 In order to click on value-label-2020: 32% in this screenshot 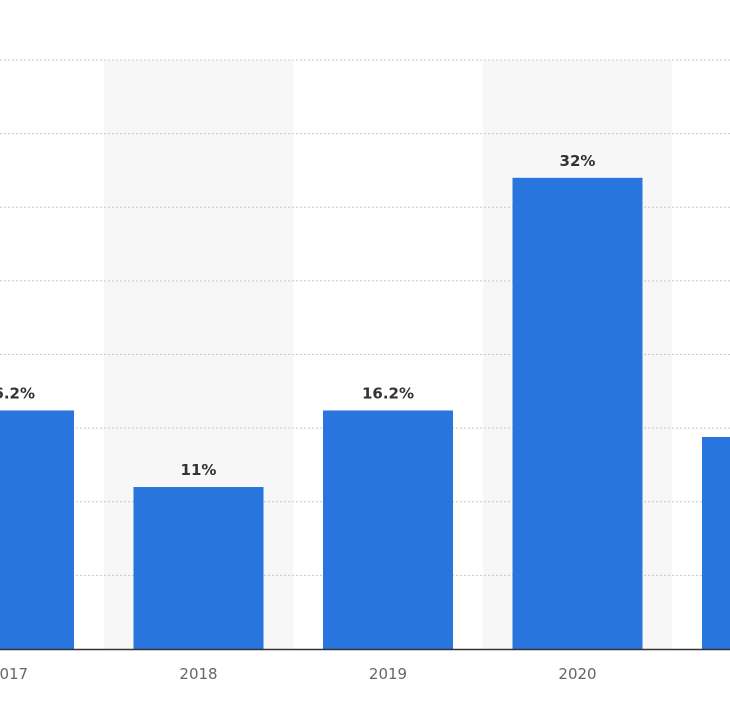, I will do `click(578, 161)`.